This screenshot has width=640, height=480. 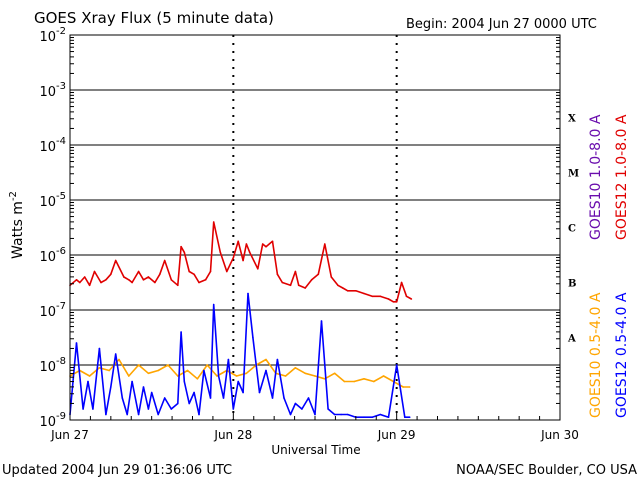 What do you see at coordinates (596, 177) in the screenshot?
I see `legend-entry: GOES10 1.0-8.0 A` at bounding box center [596, 177].